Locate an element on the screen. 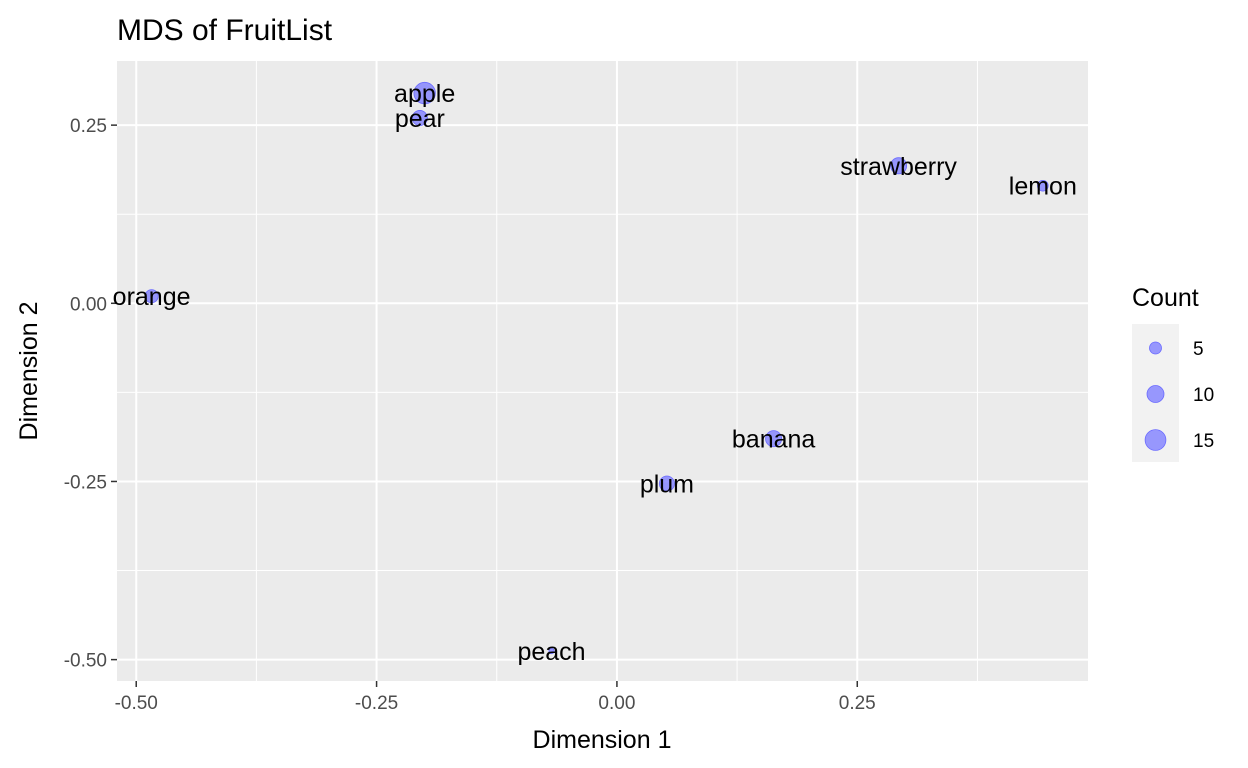 The height and width of the screenshot is (768, 1248). point-label-banana: banana is located at coordinates (774, 440).